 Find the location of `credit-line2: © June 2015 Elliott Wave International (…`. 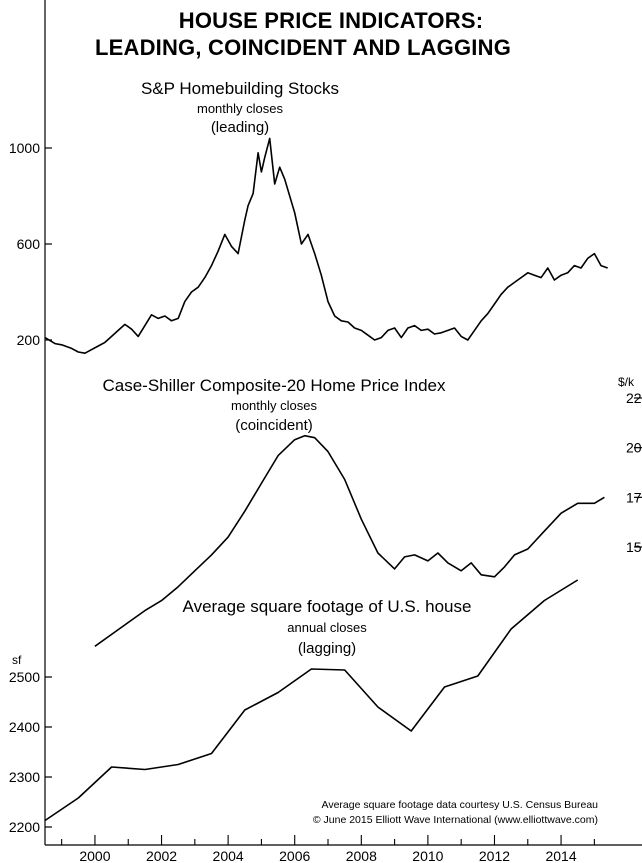

credit-line2: © June 2015 Elliott Wave International (… is located at coordinates (455, 820).